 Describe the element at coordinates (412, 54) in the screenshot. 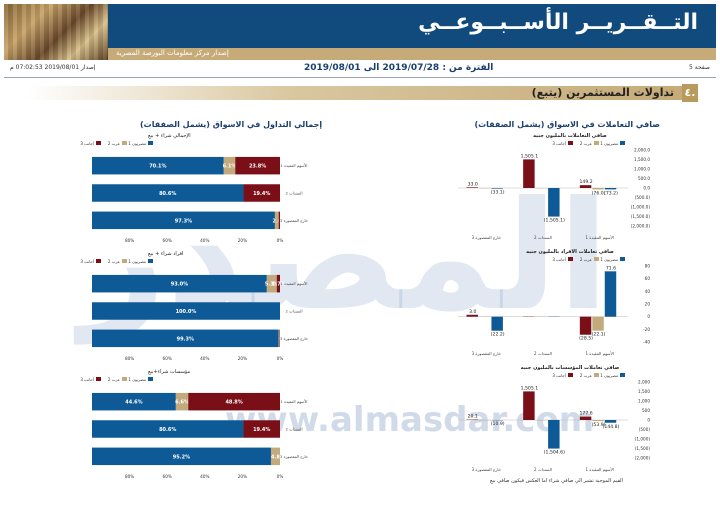

I see `header-strip` at that location.